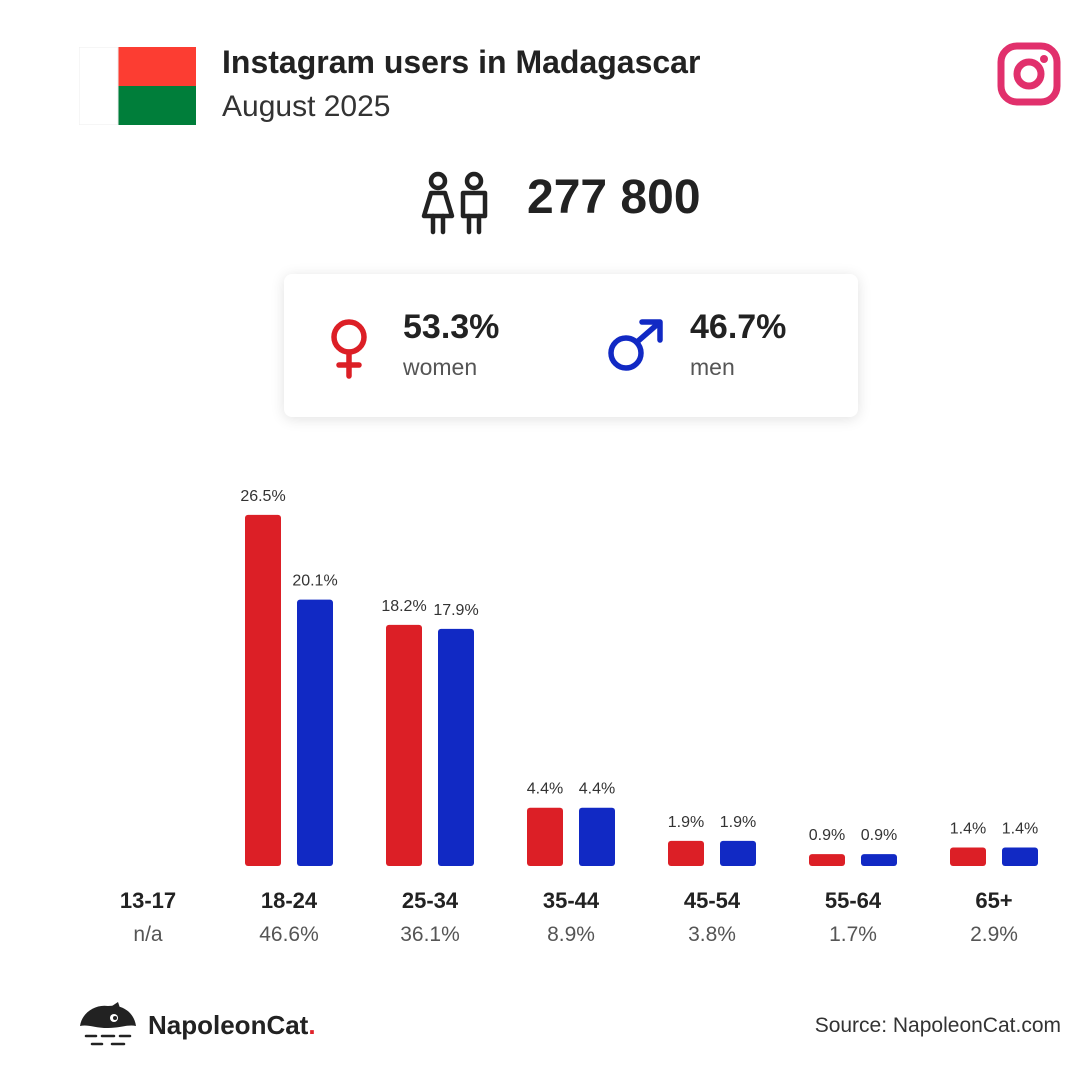 Image resolution: width=1080 pixels, height=1080 pixels. Describe the element at coordinates (937, 1025) in the screenshot. I see `source-text: Source: NapoleonCat.com` at that location.